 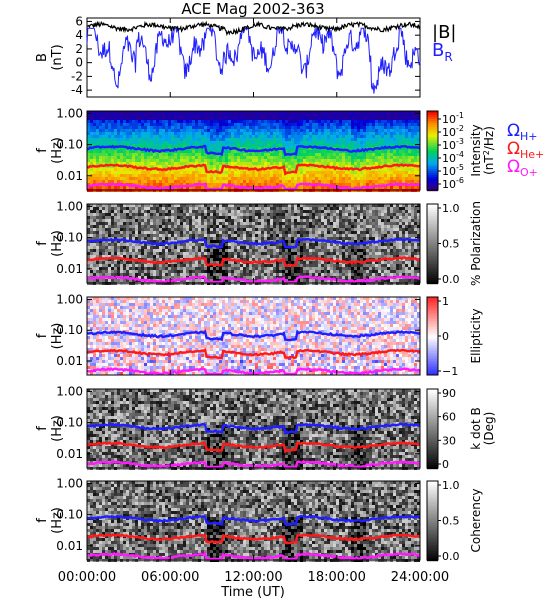 I want to click on colorbar-label: Intensity, so click(x=476, y=150).